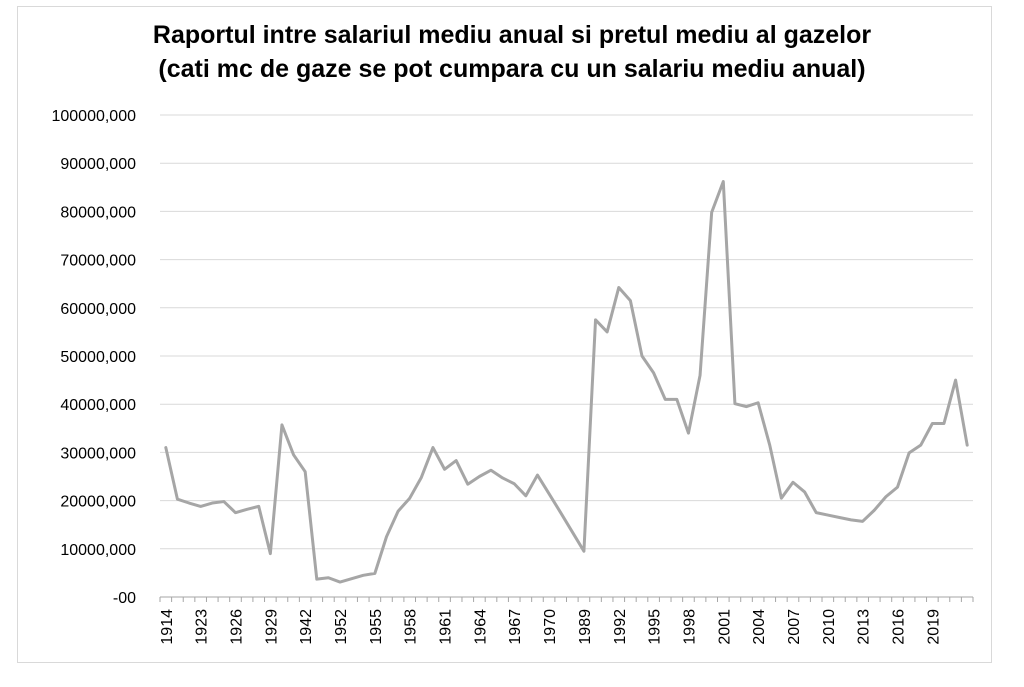 The image size is (1024, 687). I want to click on x-tick-label: 1989, so click(585, 627).